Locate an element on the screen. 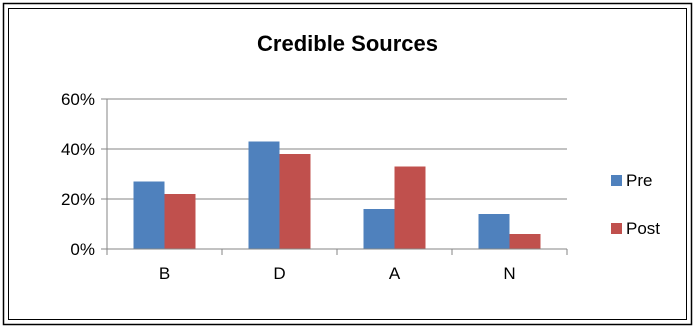 The width and height of the screenshot is (695, 328). legend-swatch-pre is located at coordinates (616, 180).